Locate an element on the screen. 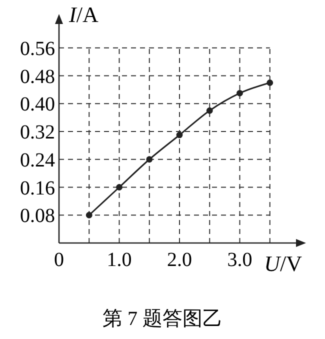  y-tick-label: 0.24 is located at coordinates (37, 160).